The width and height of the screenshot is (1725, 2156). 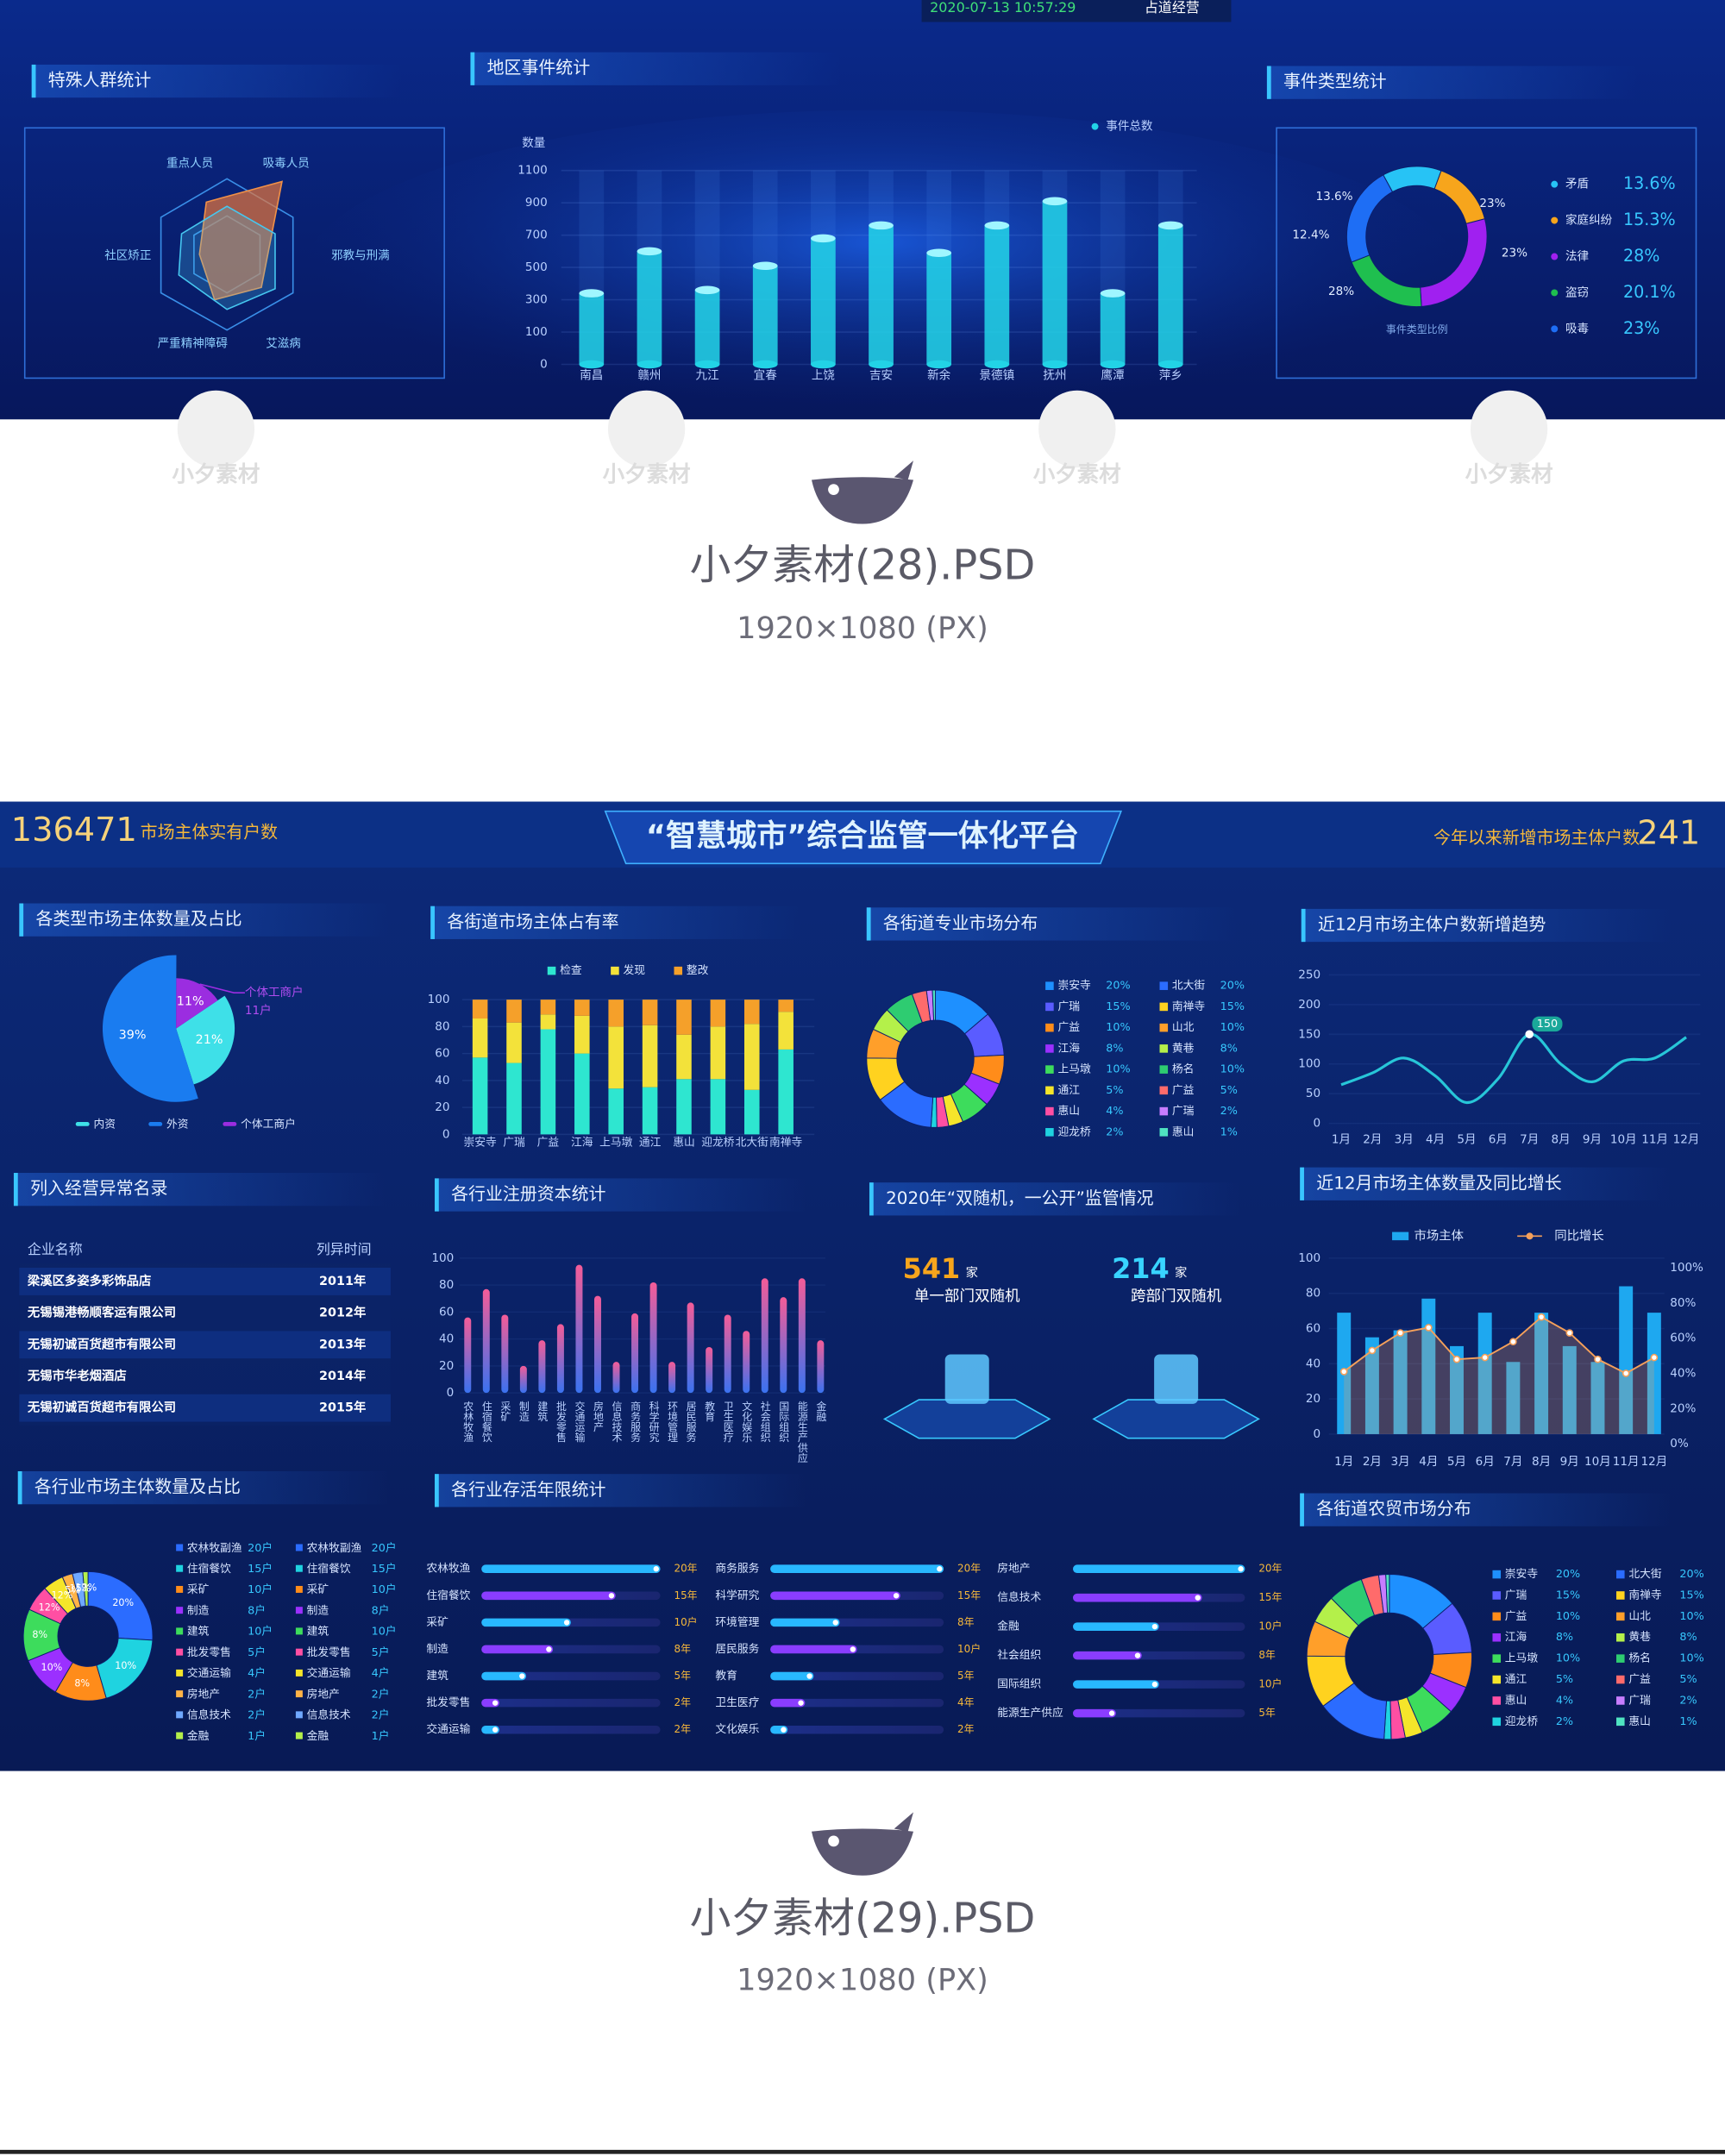 What do you see at coordinates (862, 1844) in the screenshot?
I see `logo` at bounding box center [862, 1844].